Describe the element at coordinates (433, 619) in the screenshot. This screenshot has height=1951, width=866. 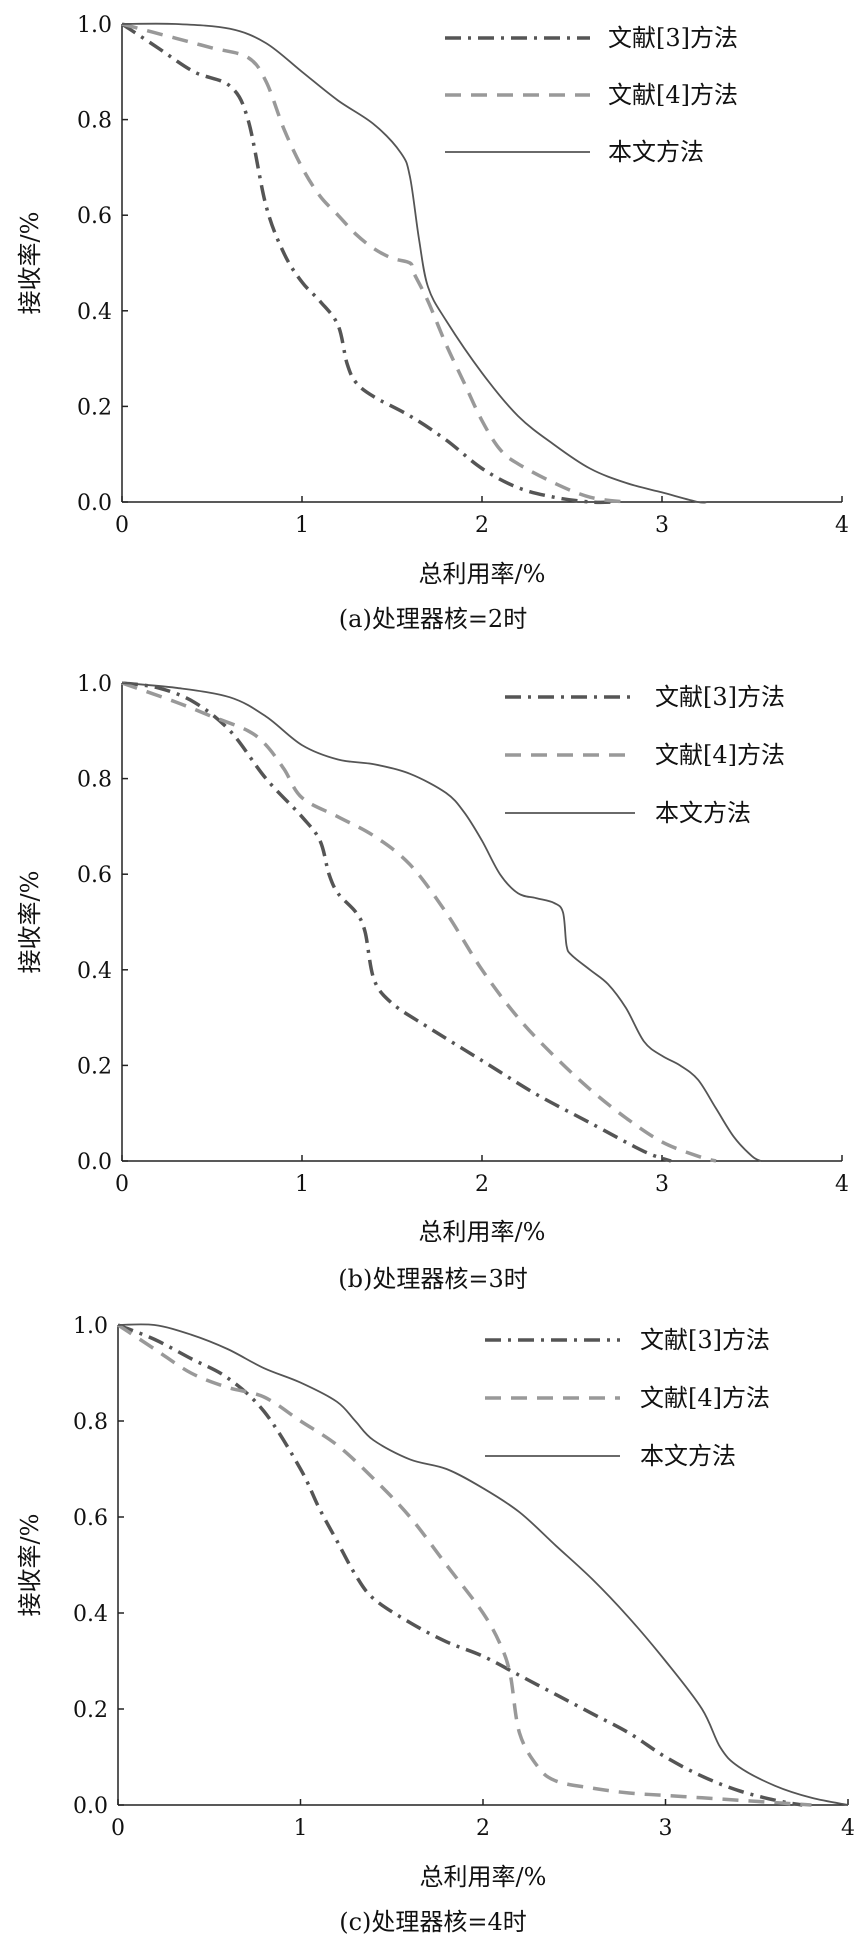
I see `panel-caption: (a)处理器核=2时` at that location.